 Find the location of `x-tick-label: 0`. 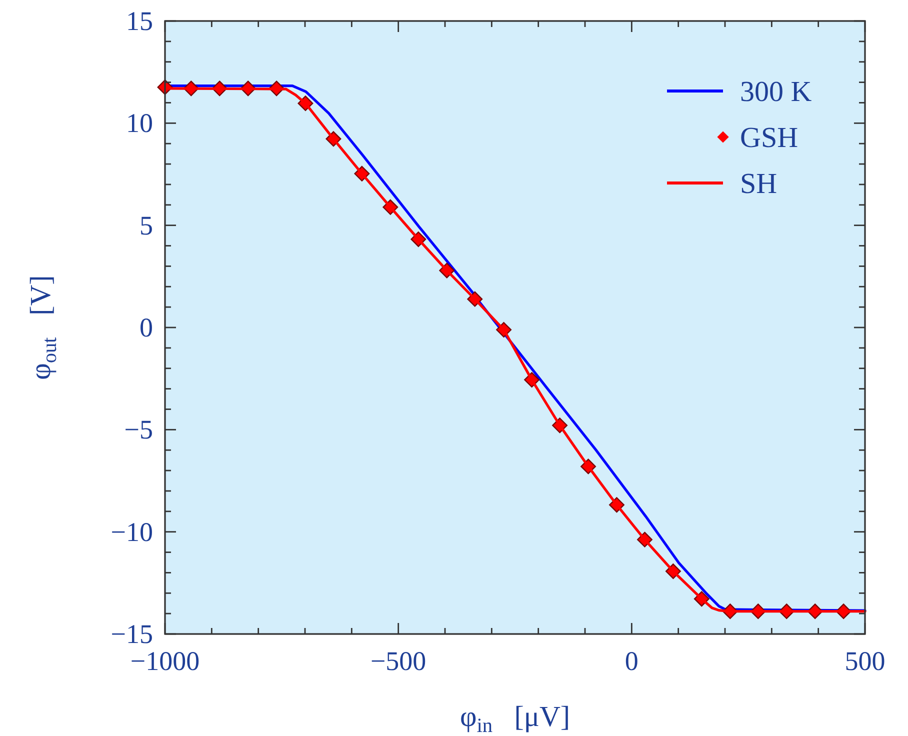

x-tick-label: 0 is located at coordinates (631, 661).